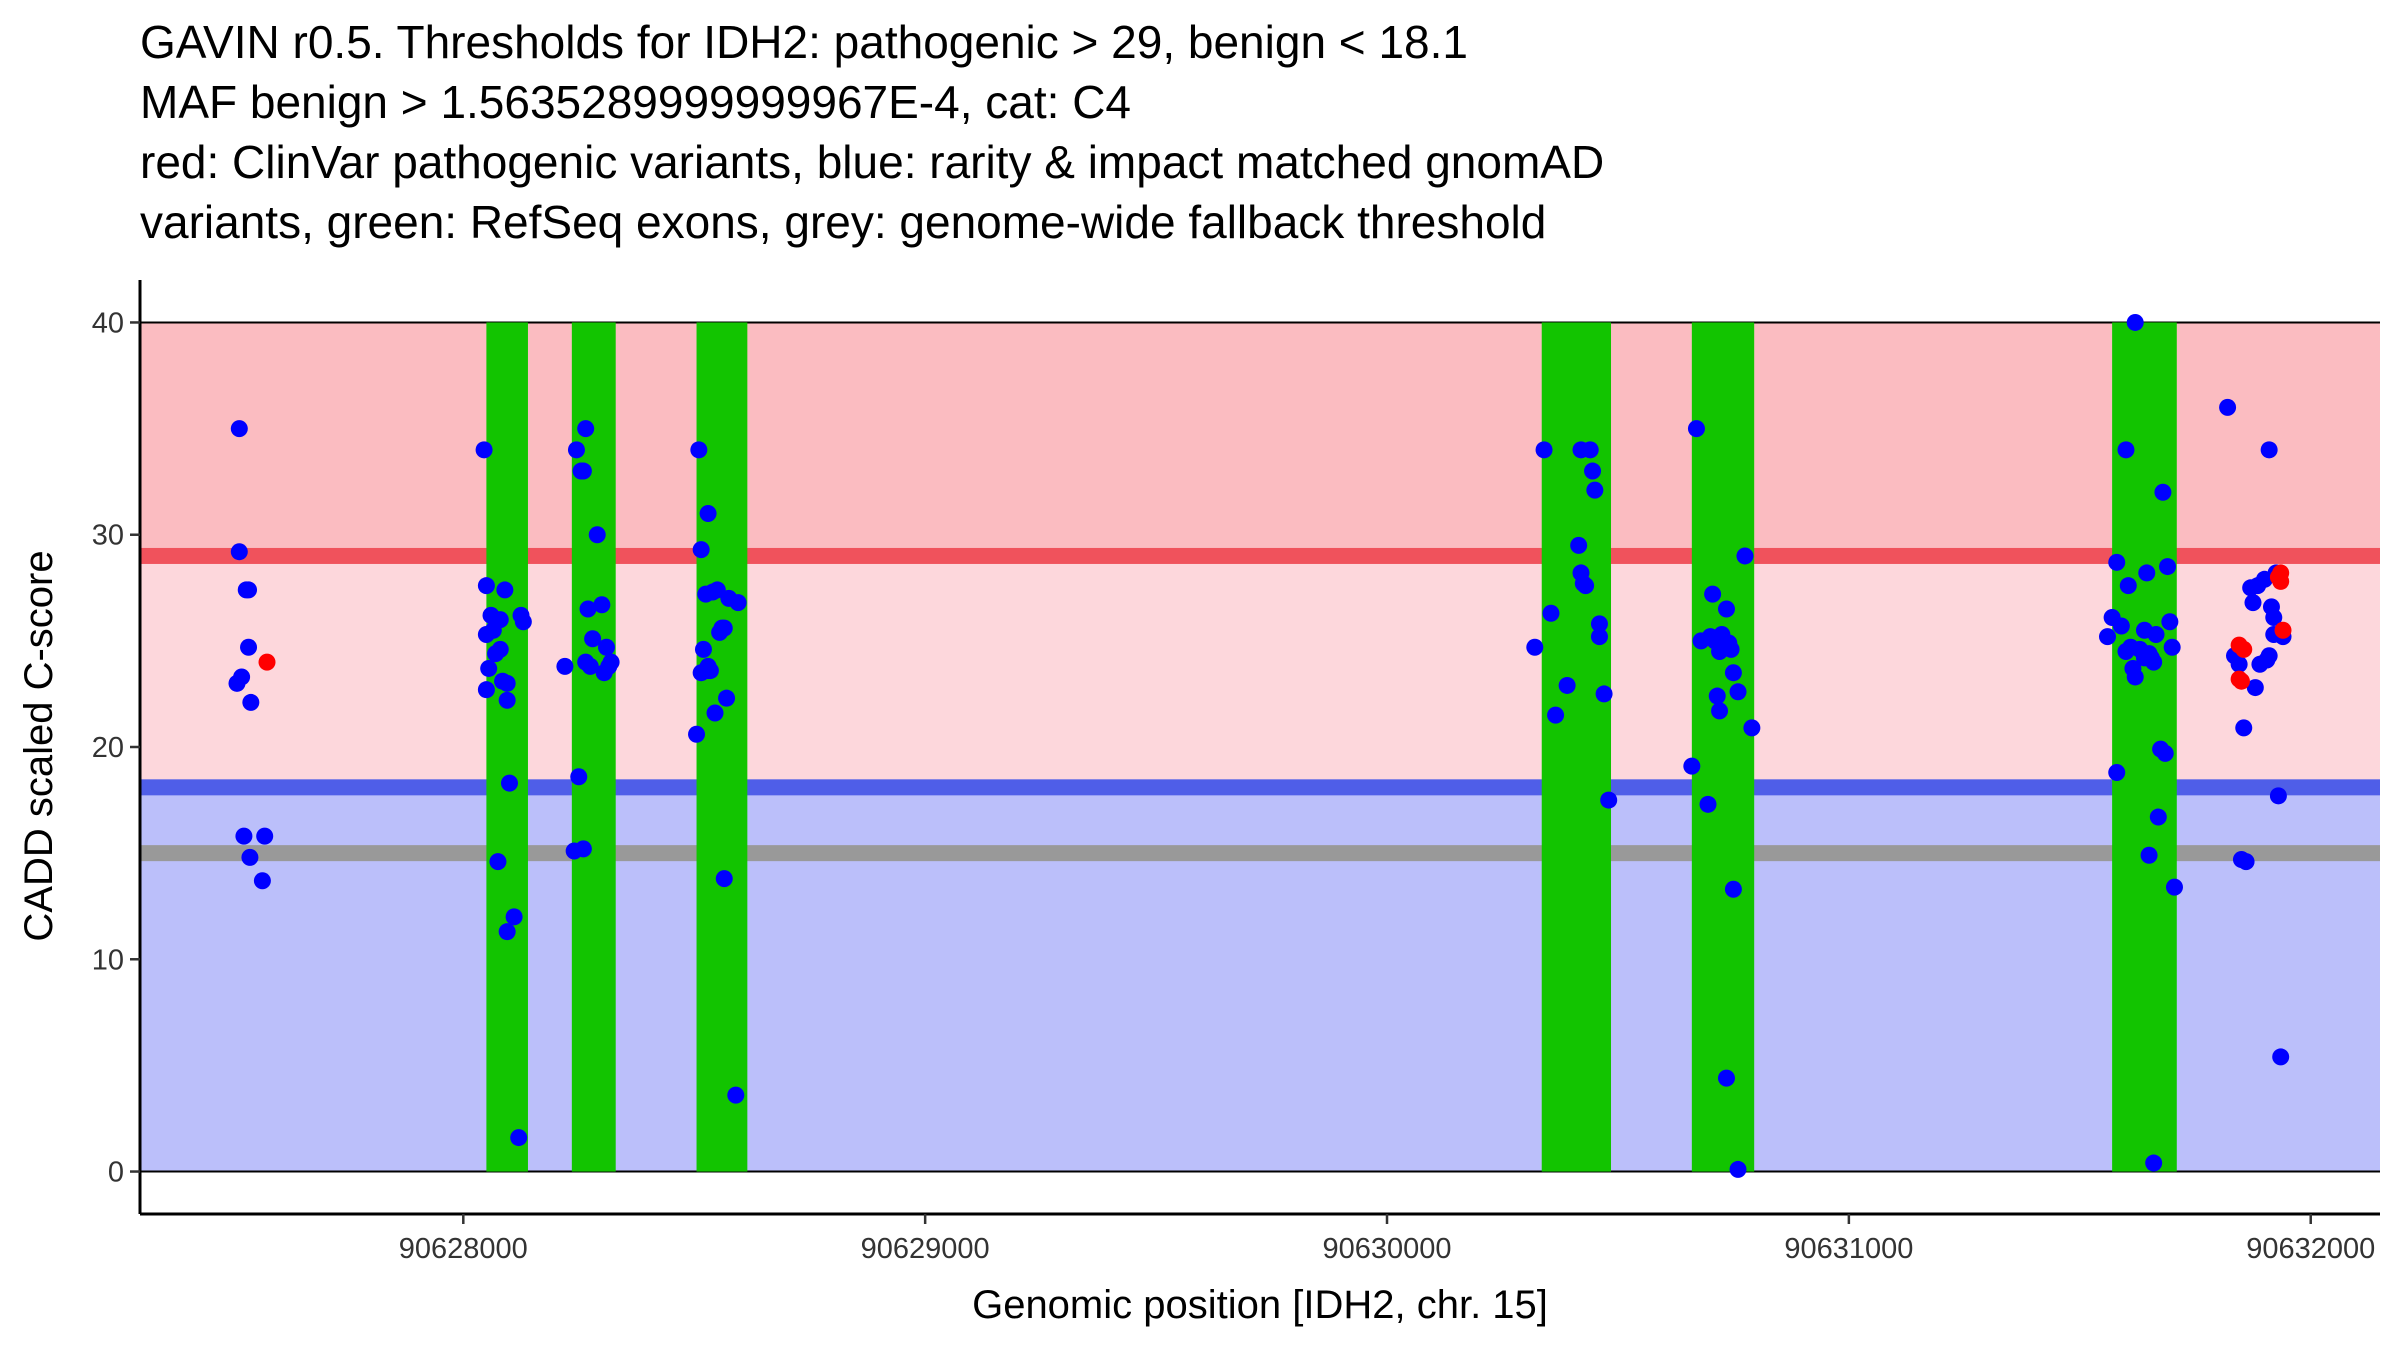 Image resolution: width=2400 pixels, height=1350 pixels. What do you see at coordinates (1260, 1305) in the screenshot?
I see `x-axis-title: Genomic position [IDH2, chr. 15]` at bounding box center [1260, 1305].